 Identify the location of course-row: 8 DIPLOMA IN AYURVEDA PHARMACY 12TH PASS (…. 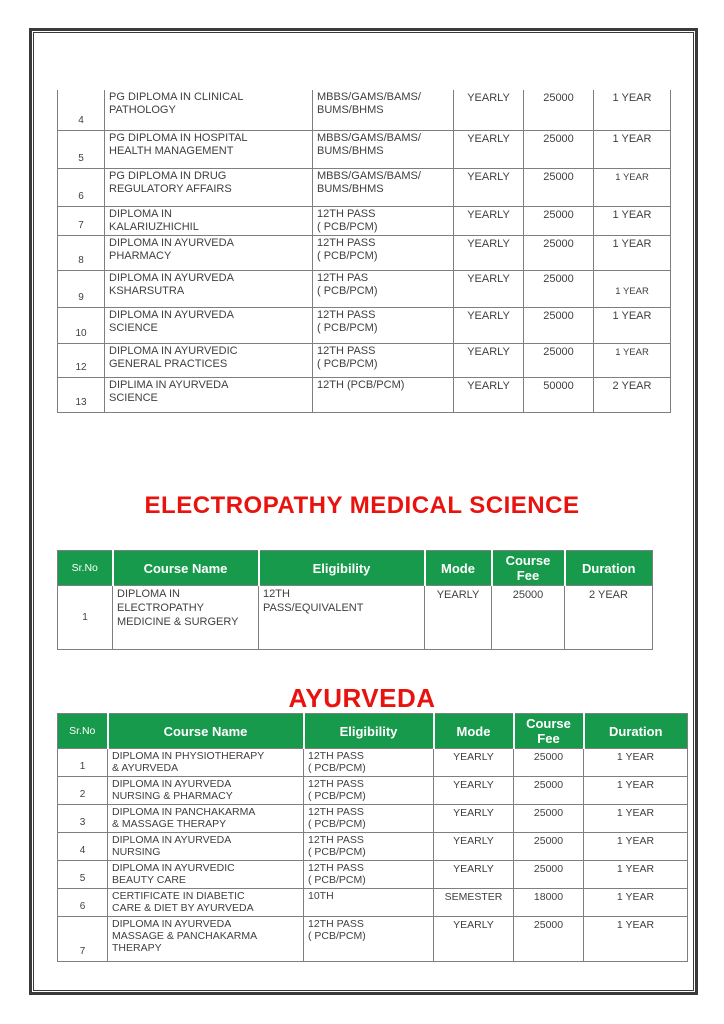
(364, 252).